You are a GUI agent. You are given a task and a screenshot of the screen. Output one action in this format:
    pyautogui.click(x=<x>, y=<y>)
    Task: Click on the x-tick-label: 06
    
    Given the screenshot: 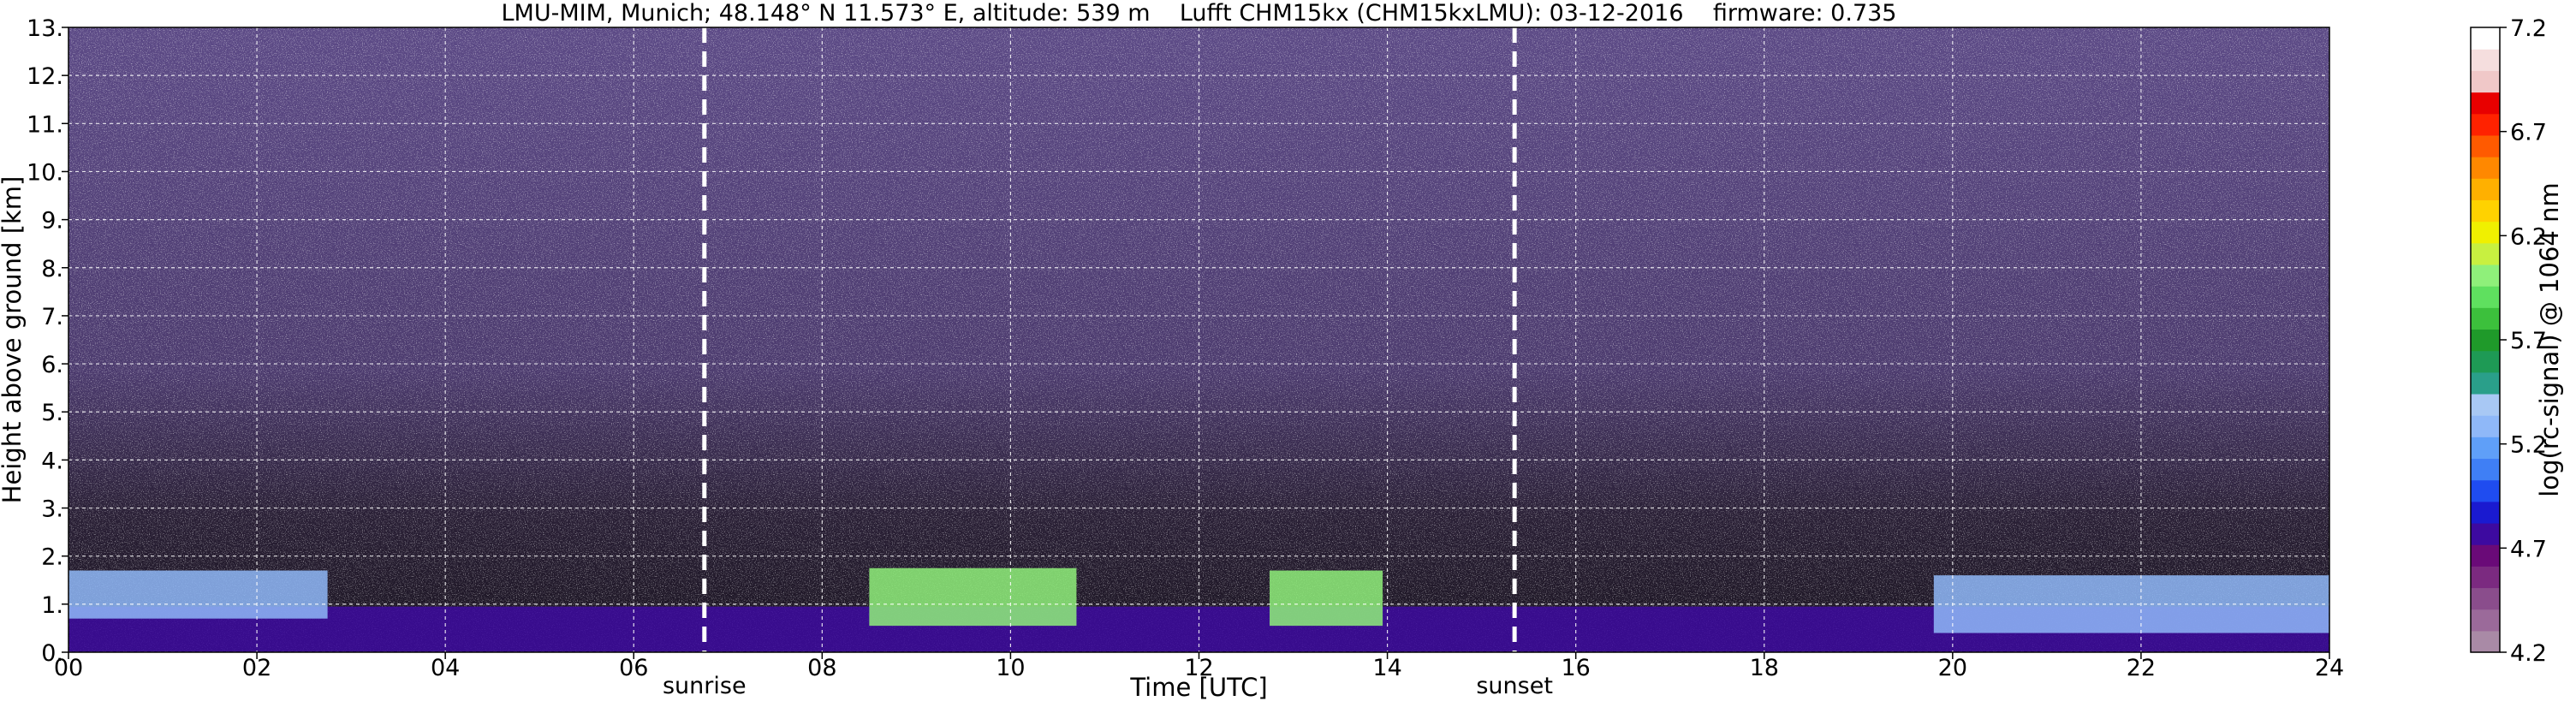 What is the action you would take?
    pyautogui.click(x=633, y=668)
    